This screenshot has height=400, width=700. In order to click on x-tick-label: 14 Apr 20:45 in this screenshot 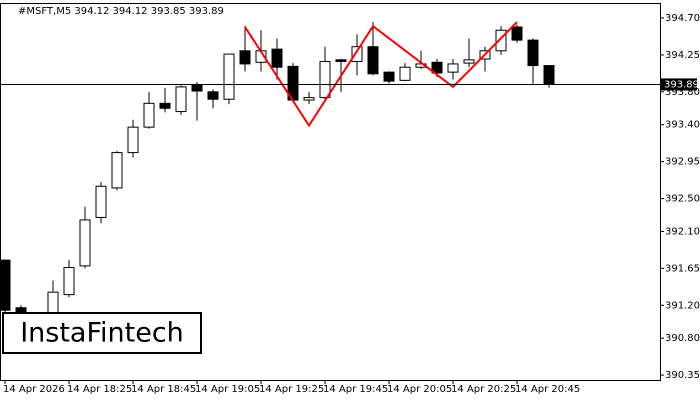, I will do `click(547, 389)`.